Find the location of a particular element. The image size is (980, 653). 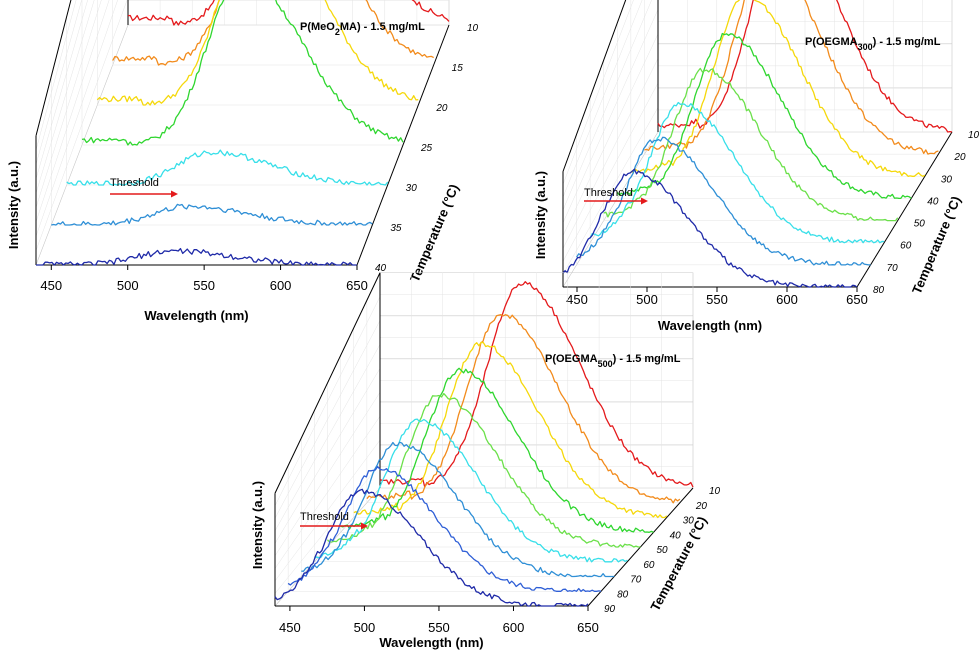

top-edge-line is located at coordinates (594, 86).